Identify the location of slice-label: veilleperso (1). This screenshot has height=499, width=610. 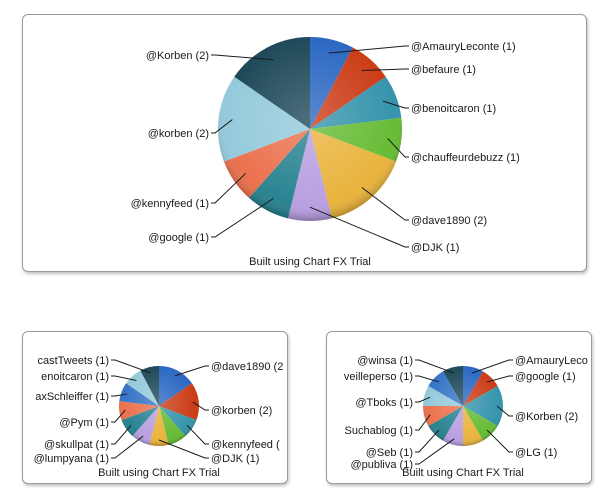
(378, 377).